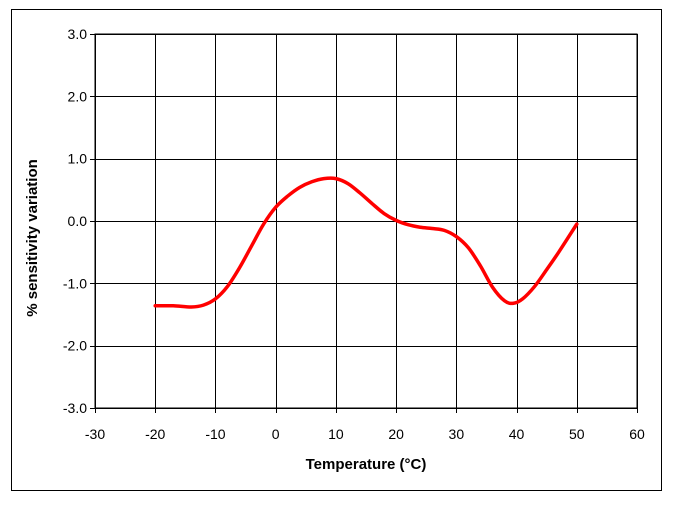 Image resolution: width=683 pixels, height=505 pixels. What do you see at coordinates (32, 238) in the screenshot?
I see `y-axis-title: % sensitivity variation` at bounding box center [32, 238].